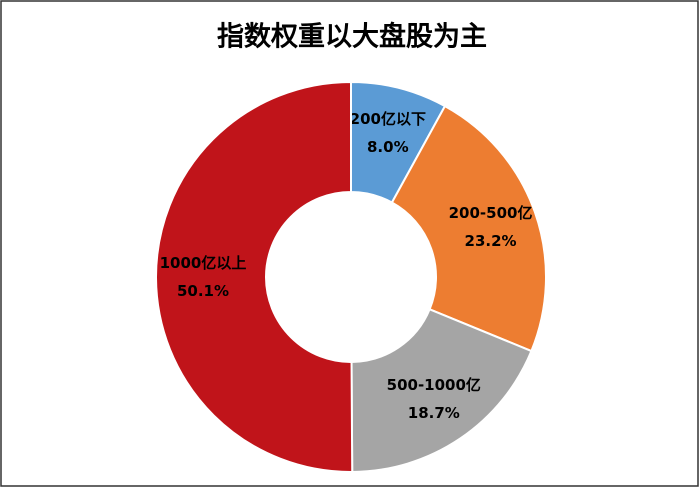 Image resolution: width=700 pixels, height=488 pixels. What do you see at coordinates (203, 263) in the screenshot?
I see `slice-category-label: 1000亿以上` at bounding box center [203, 263].